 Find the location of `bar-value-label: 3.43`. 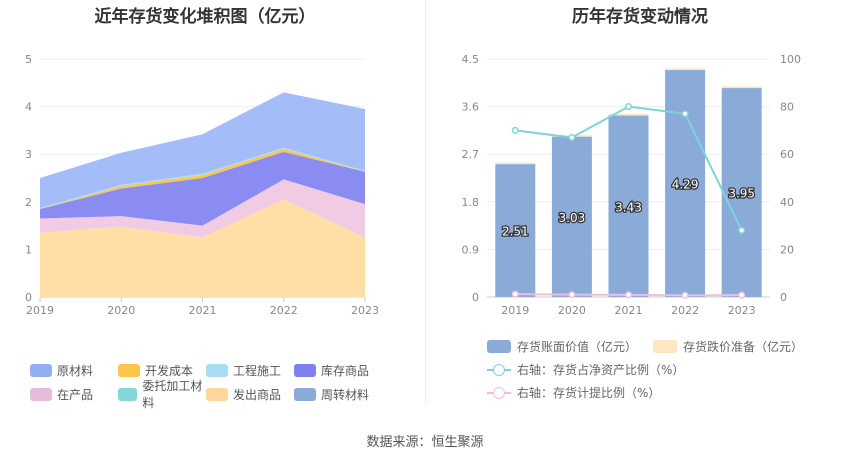

bar-value-label: 3.43 is located at coordinates (628, 207).